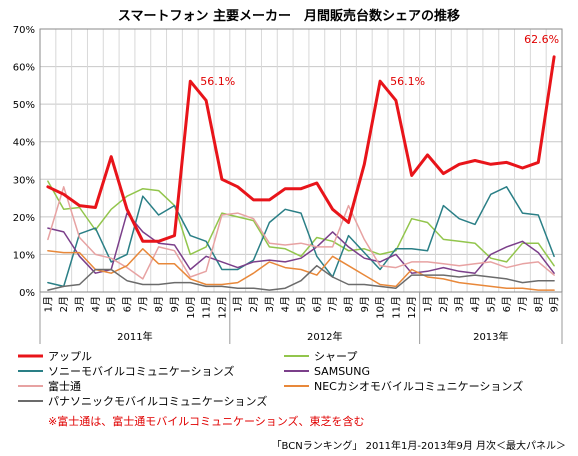  What do you see at coordinates (134, 336) in the screenshot?
I see `year-label: 2011年` at bounding box center [134, 336].